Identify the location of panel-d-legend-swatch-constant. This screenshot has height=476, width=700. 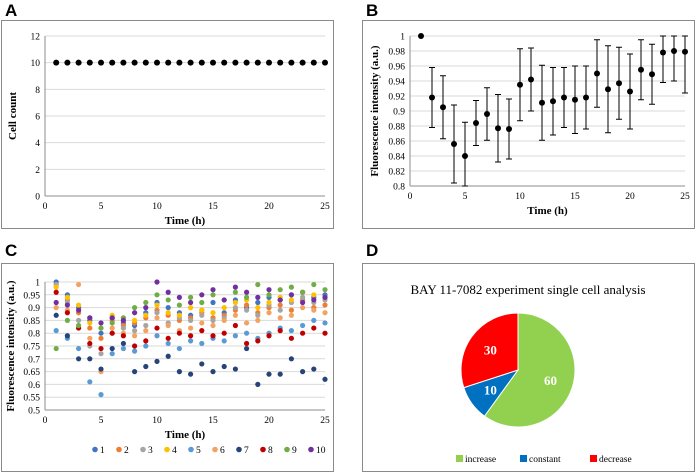
(523, 458).